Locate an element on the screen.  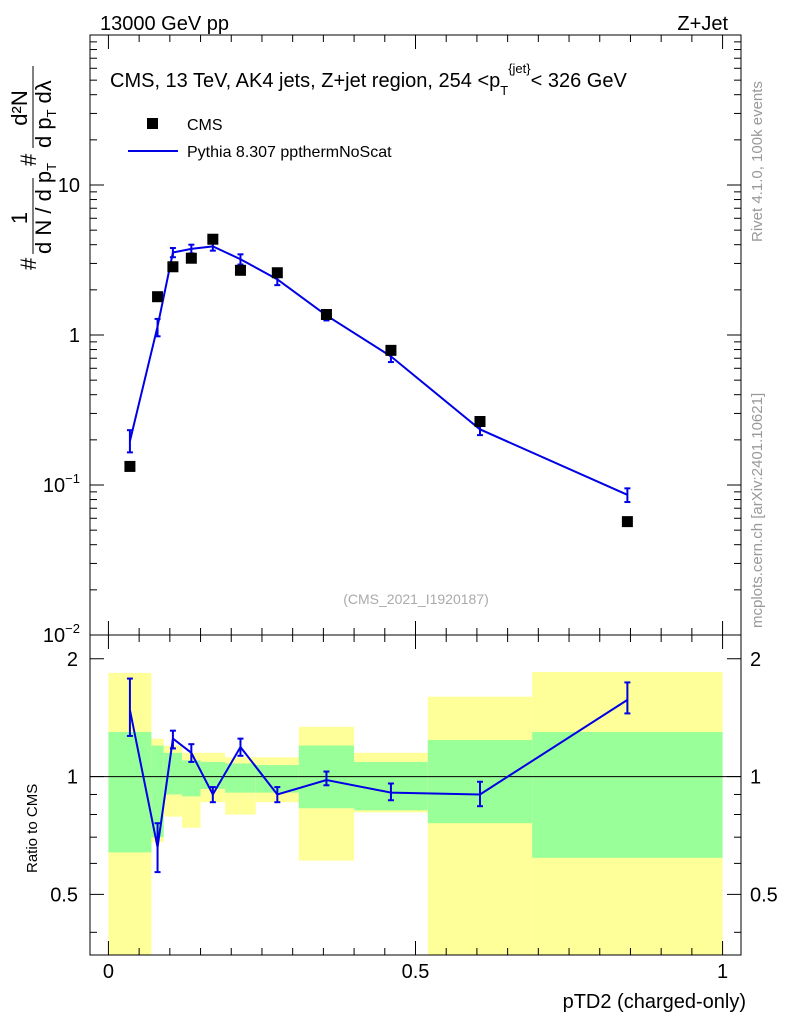
ylabel-d-pt-dlambda: d pTdλ is located at coordinates (45, 114).